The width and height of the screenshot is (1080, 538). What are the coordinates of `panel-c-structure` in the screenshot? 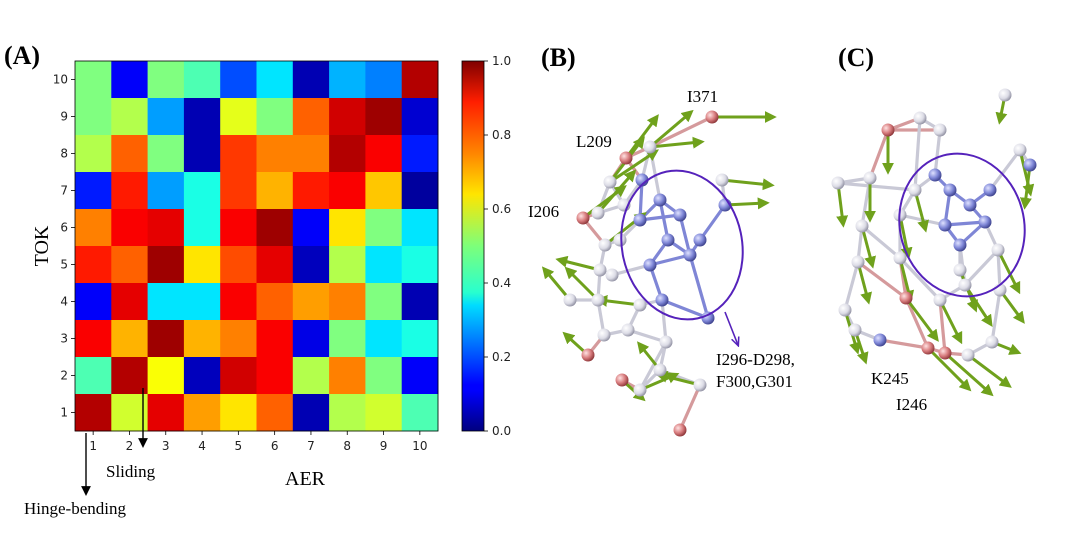 It's located at (934, 242).